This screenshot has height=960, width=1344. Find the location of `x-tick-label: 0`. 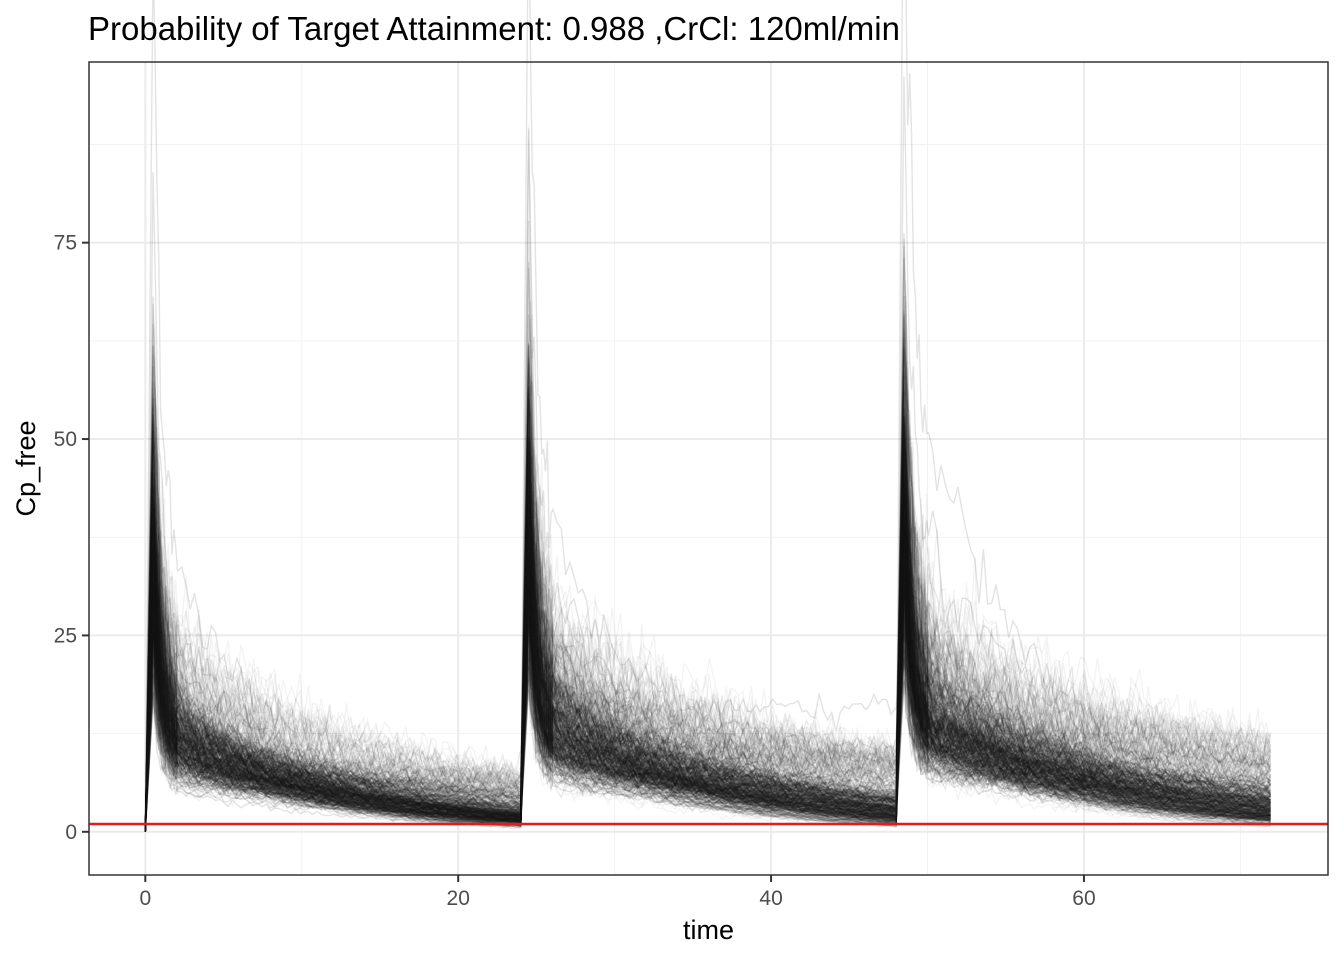

x-tick-label: 0 is located at coordinates (145, 898).